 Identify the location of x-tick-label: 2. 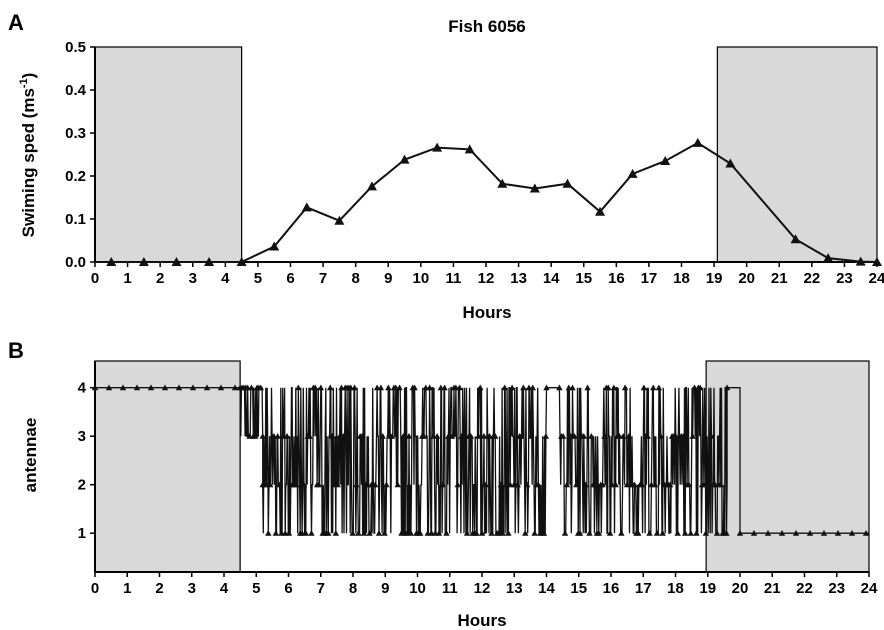
(160, 278).